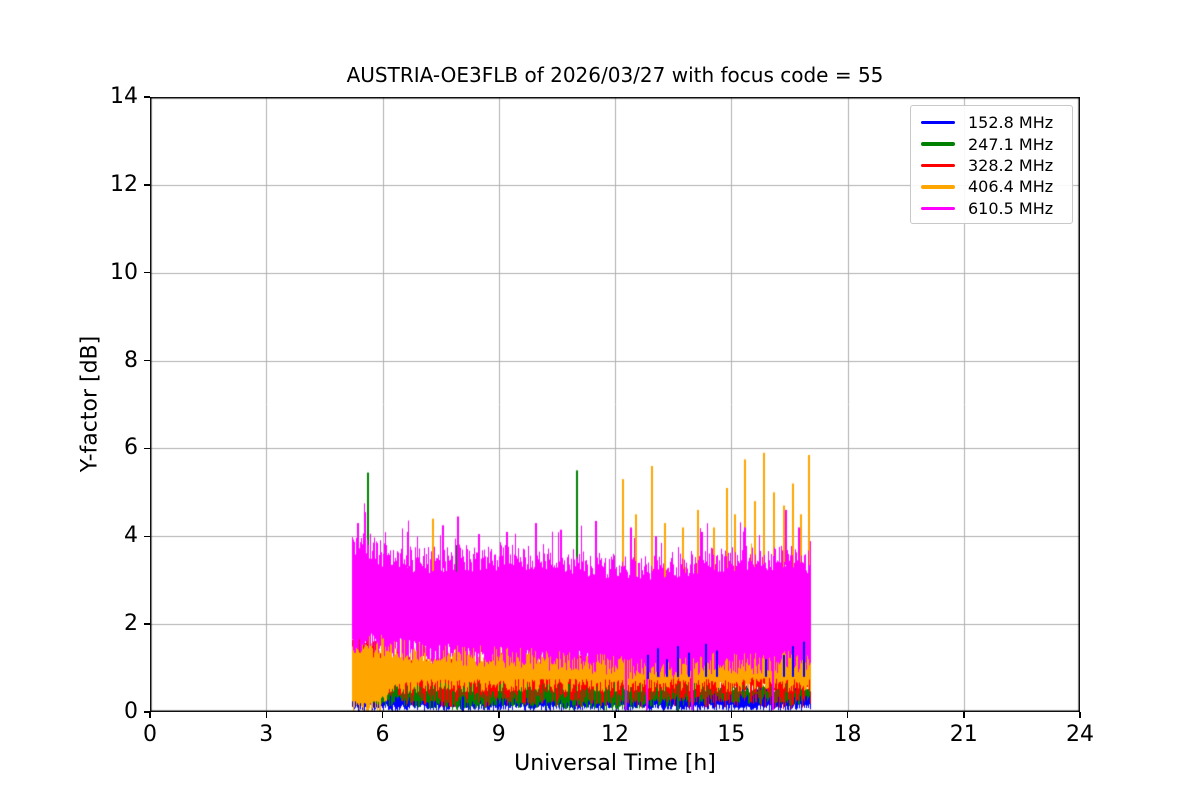 The width and height of the screenshot is (1200, 800). What do you see at coordinates (731, 734) in the screenshot?
I see `x-tick-label: 15` at bounding box center [731, 734].